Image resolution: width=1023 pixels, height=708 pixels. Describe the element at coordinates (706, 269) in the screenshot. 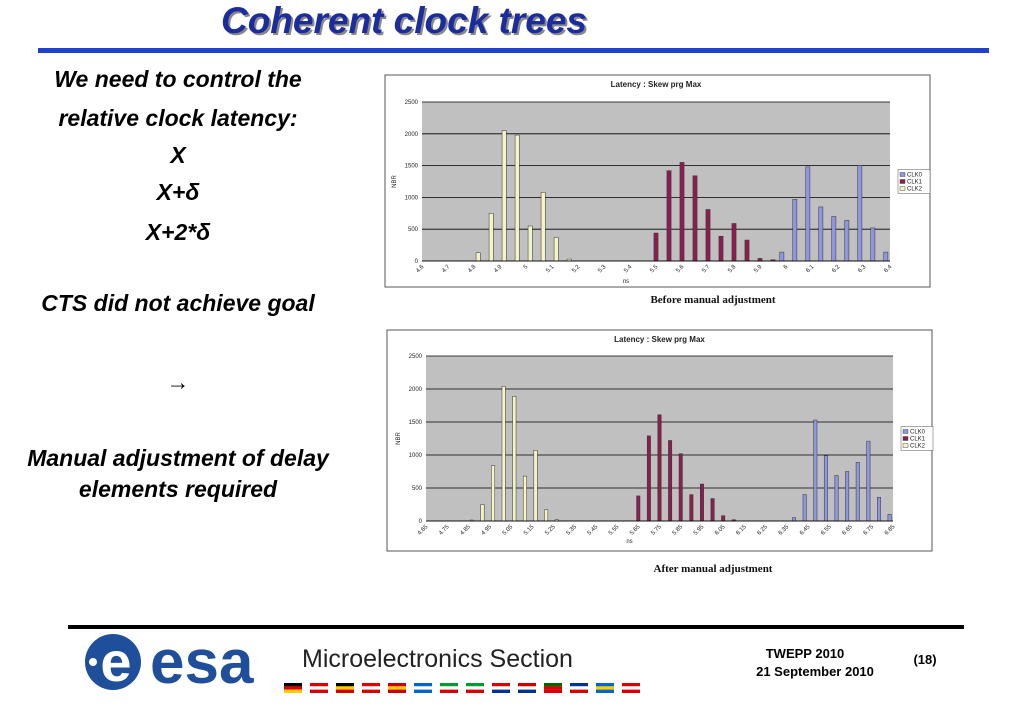

I see `x-tick-label: 5.7` at that location.